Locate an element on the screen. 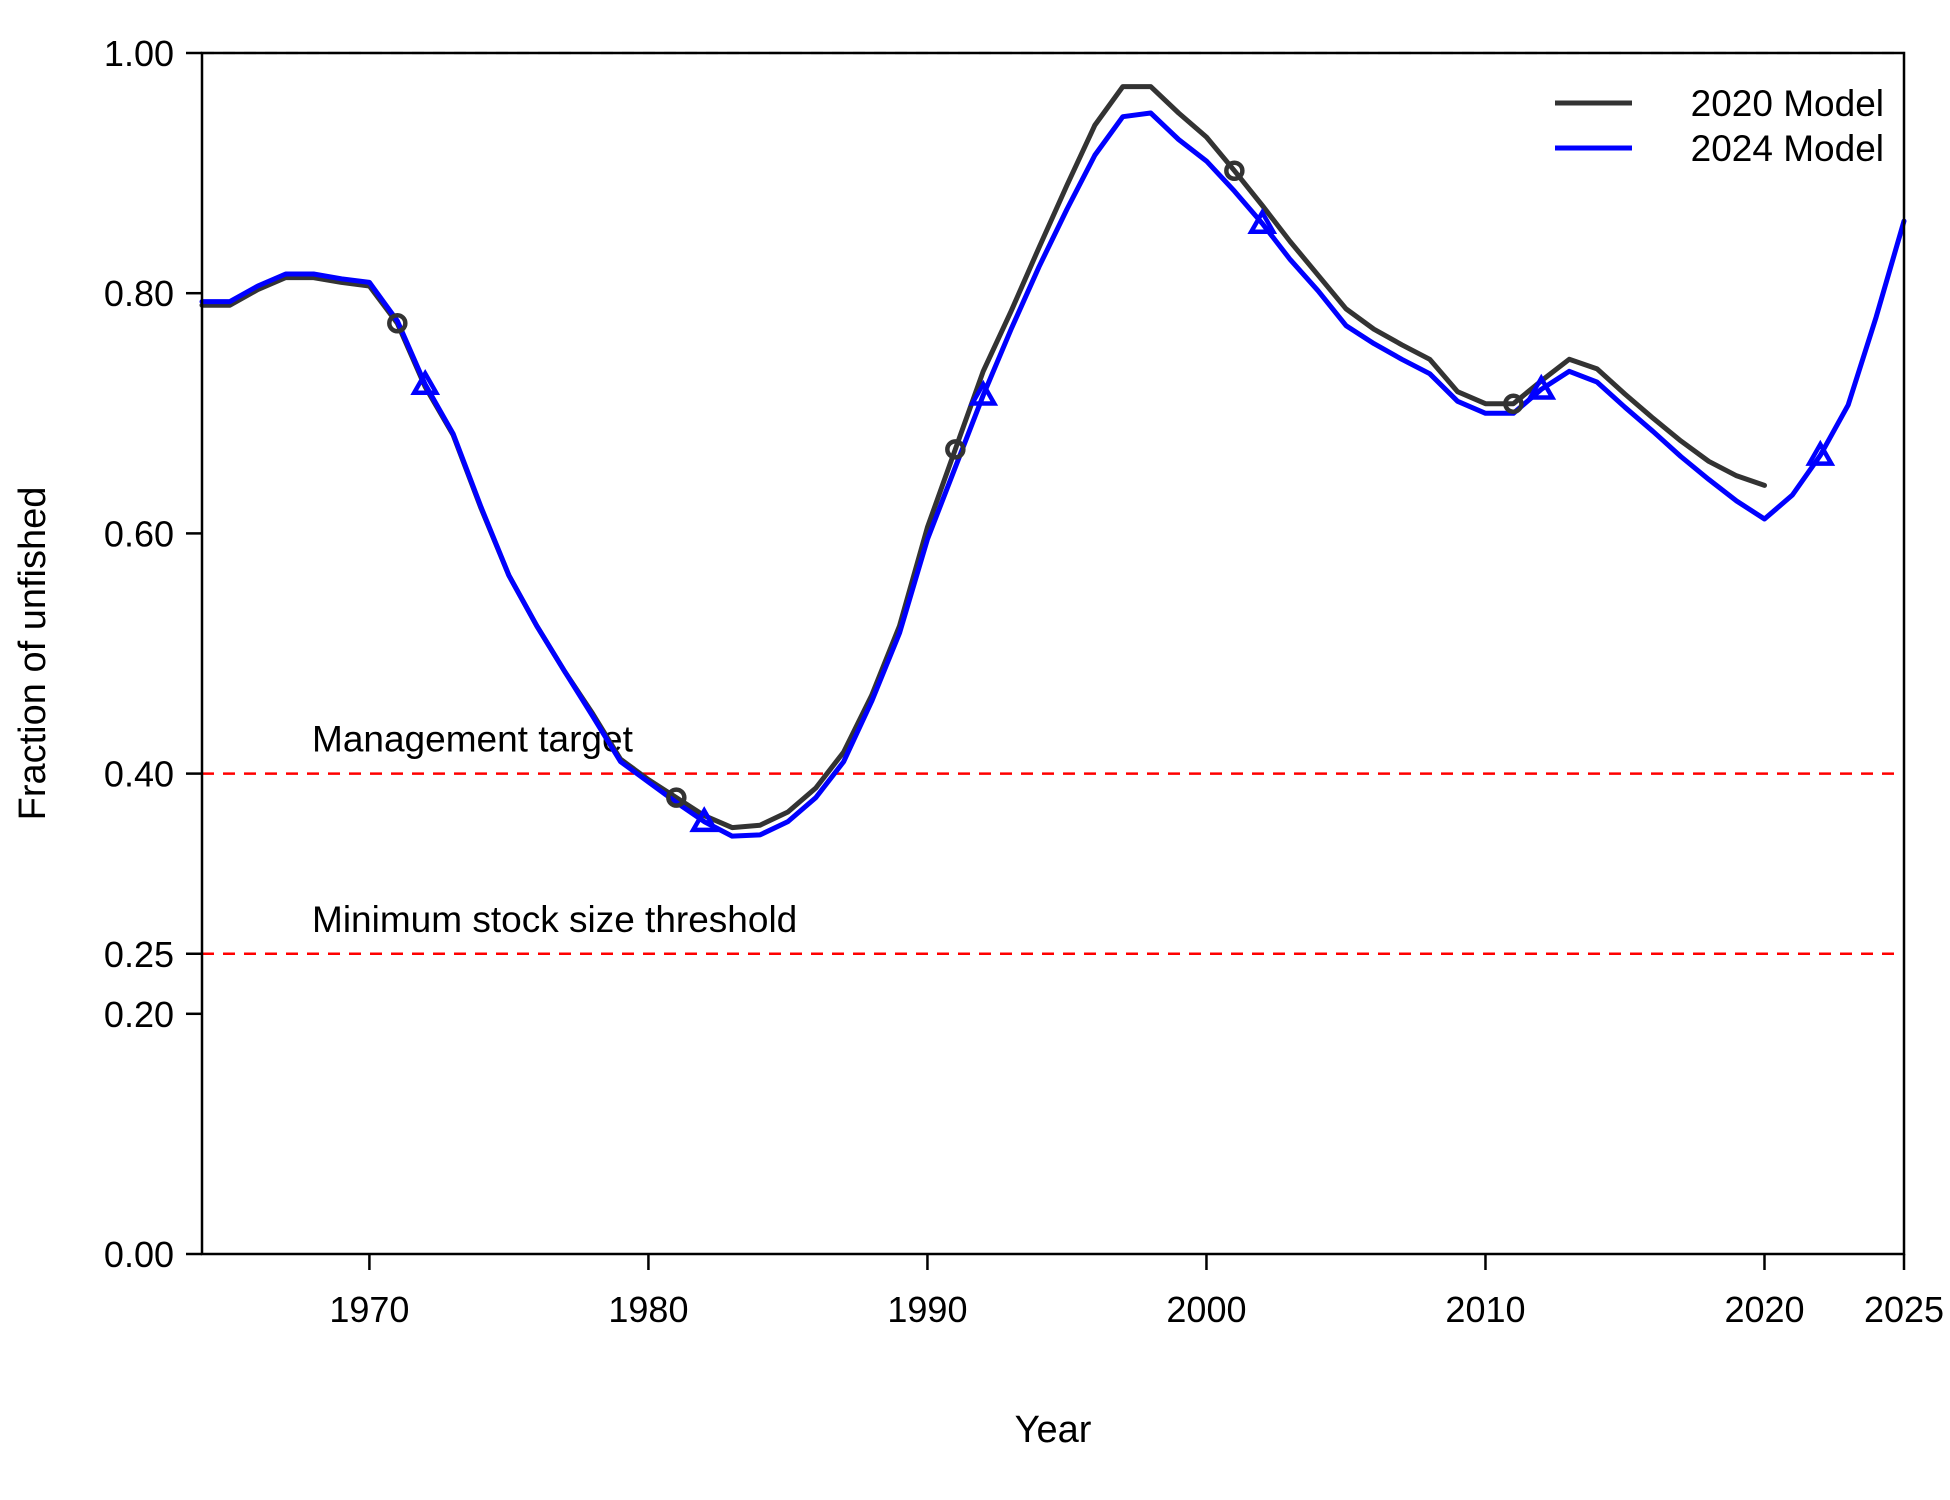  y-tick-label: 0.25 is located at coordinates (139, 954).